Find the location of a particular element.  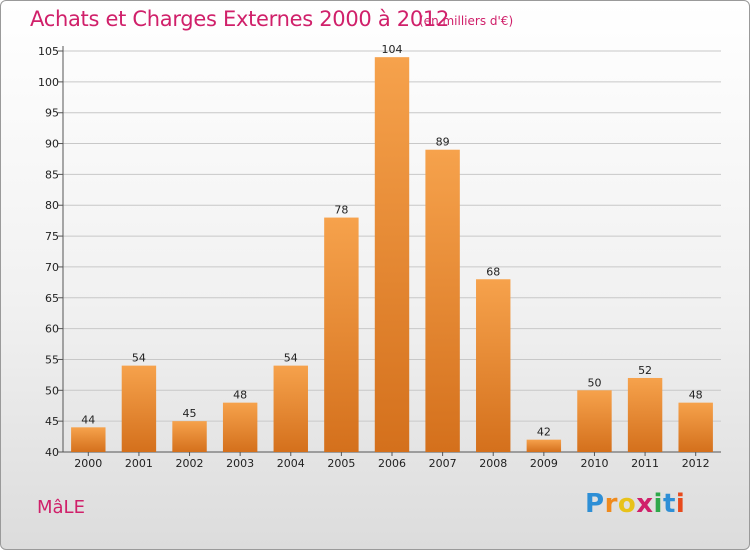

chart-title: Achats et Charges Externes 2000 à 2012 is located at coordinates (240, 19).